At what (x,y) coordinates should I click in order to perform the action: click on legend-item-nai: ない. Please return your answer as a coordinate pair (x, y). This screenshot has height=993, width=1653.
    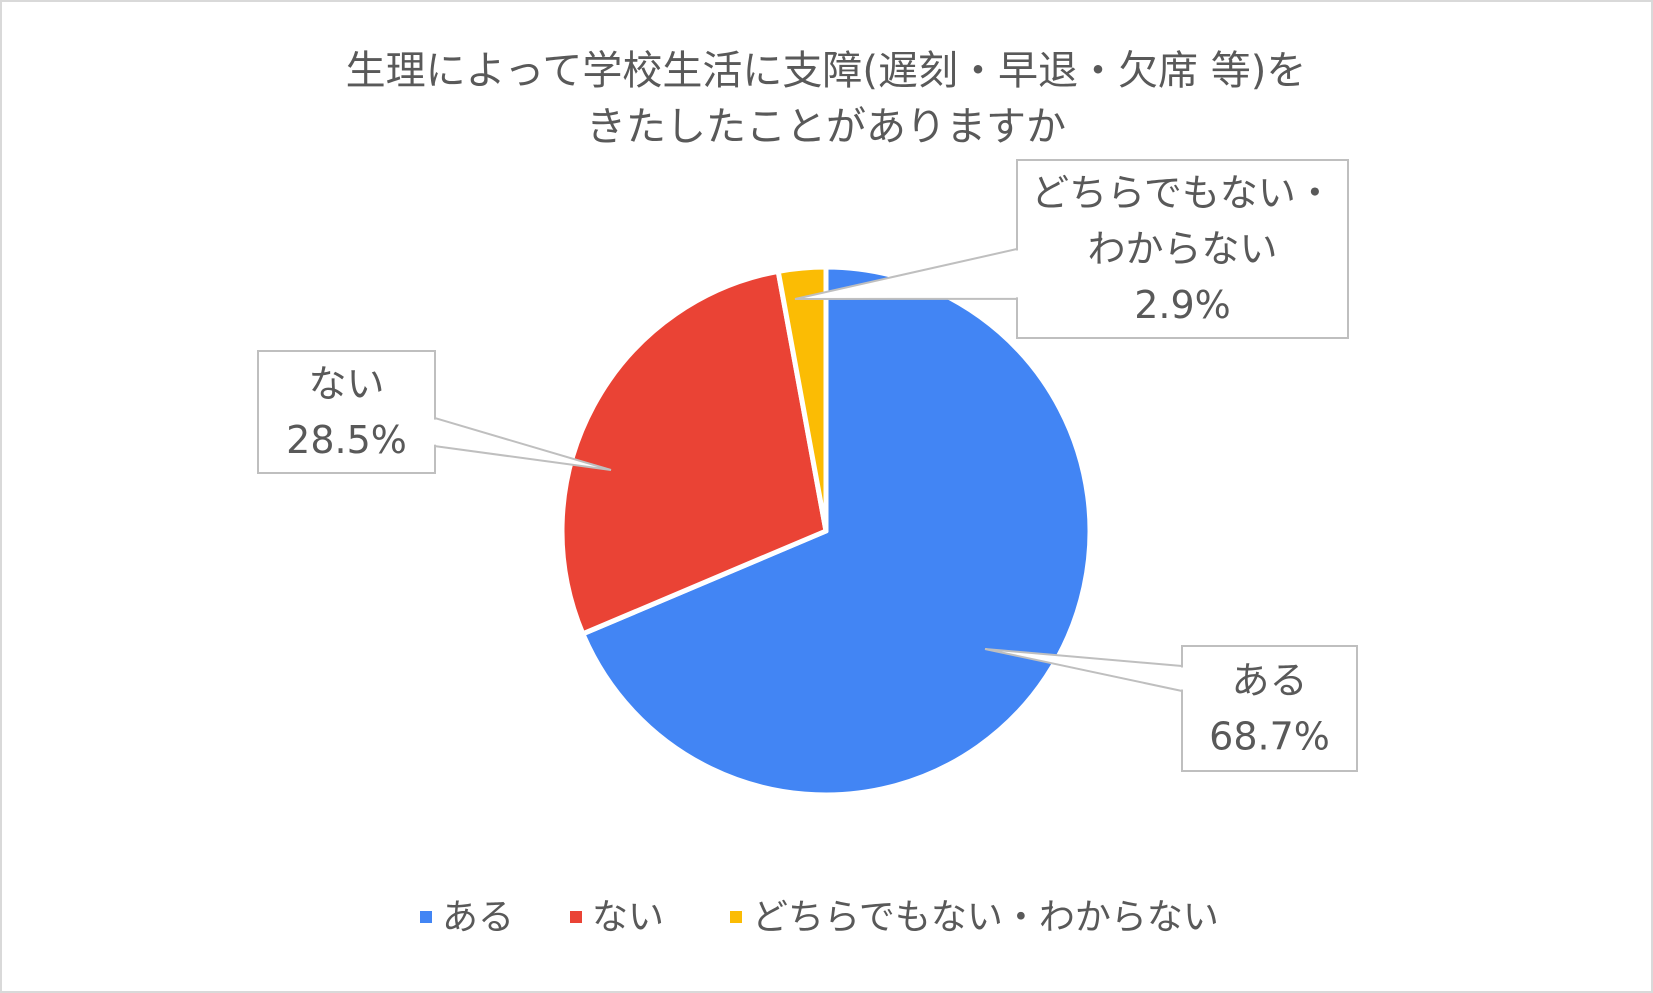
    Looking at the image, I should click on (617, 917).